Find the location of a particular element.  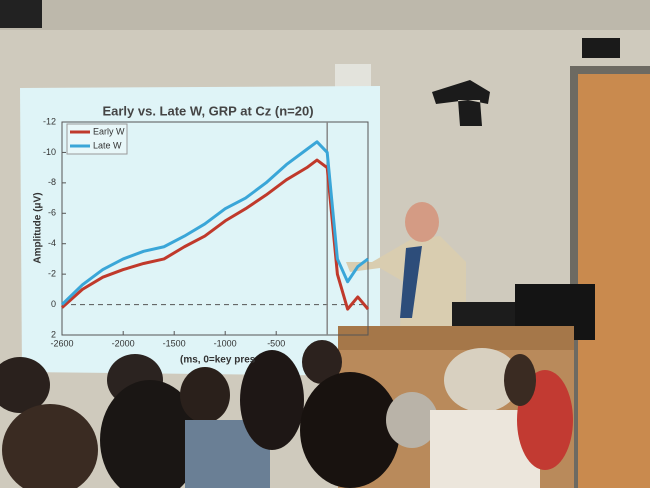

y-tick-label: -4 is located at coordinates (52, 243).